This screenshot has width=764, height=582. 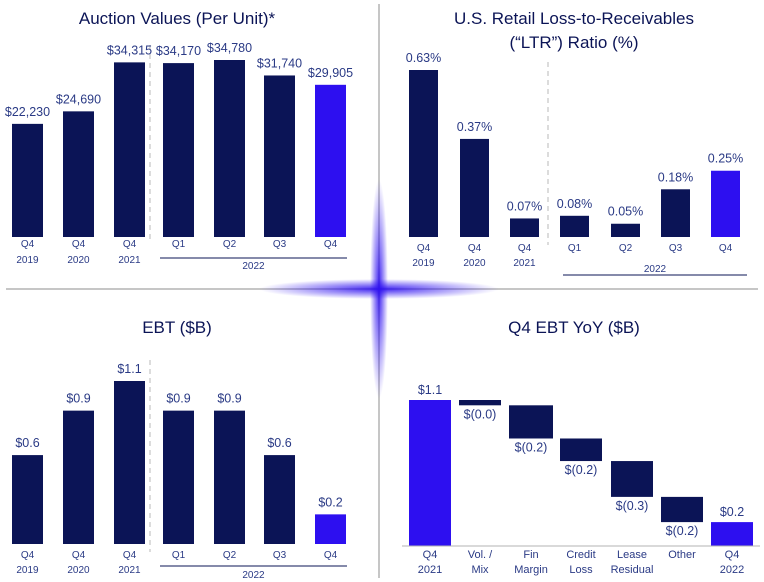 I want to click on data-label: $29,905, so click(x=330, y=73).